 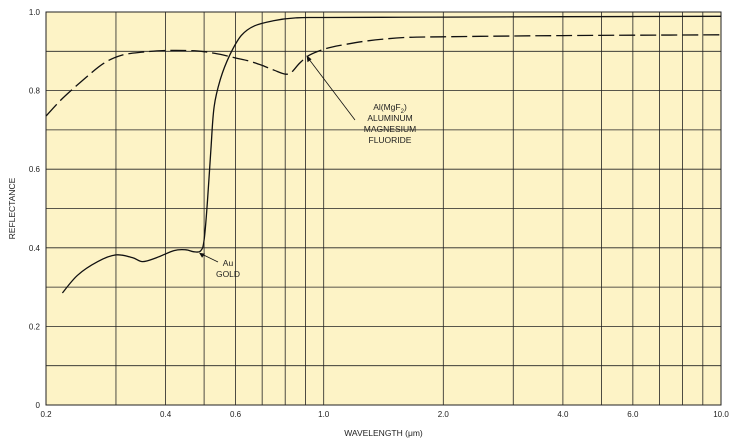 I want to click on aluminum-annotation-text: MAGNESIUM, so click(x=390, y=129).